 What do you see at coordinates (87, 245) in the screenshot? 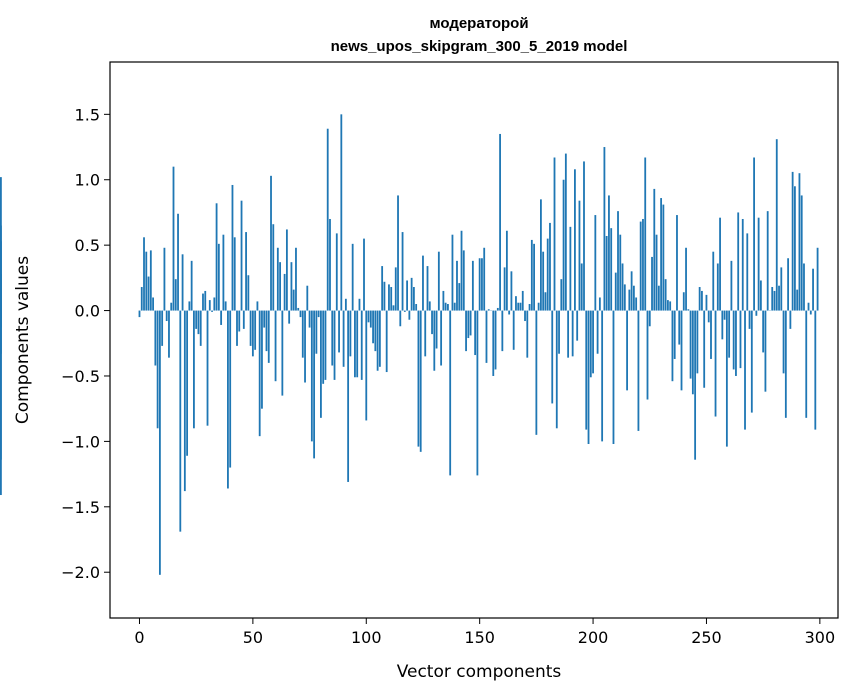
I see `y-tick-label-5: 0.5` at bounding box center [87, 245].